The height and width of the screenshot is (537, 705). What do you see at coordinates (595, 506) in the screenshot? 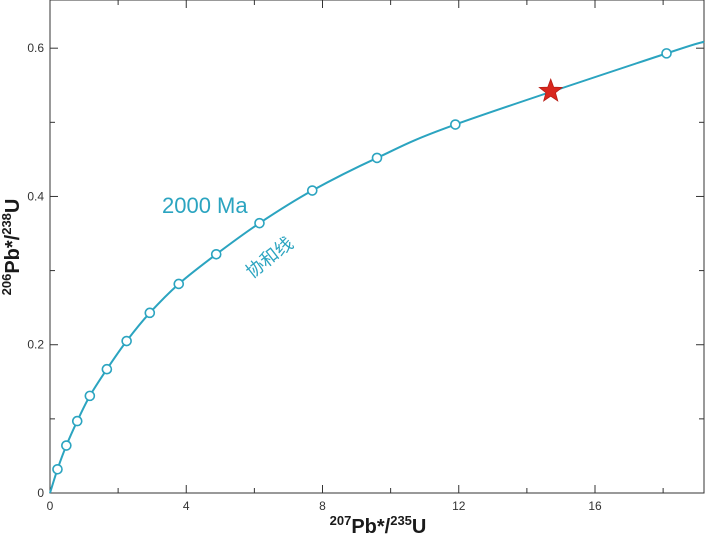
I see `x-tick-label: 16` at bounding box center [595, 506].